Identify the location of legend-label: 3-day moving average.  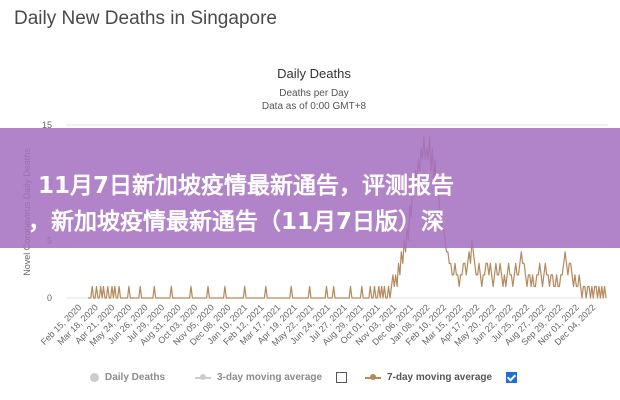
(270, 377).